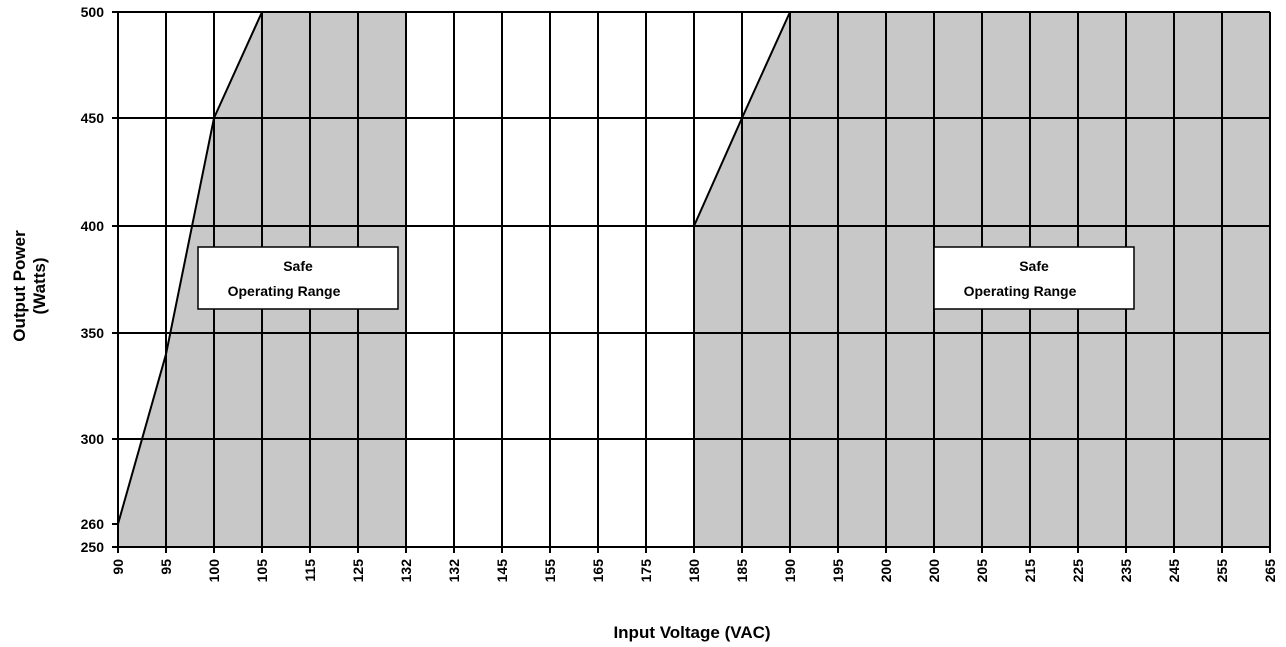 The height and width of the screenshot is (647, 1286). Describe the element at coordinates (694, 571) in the screenshot. I see `x-tick-label: 180` at that location.